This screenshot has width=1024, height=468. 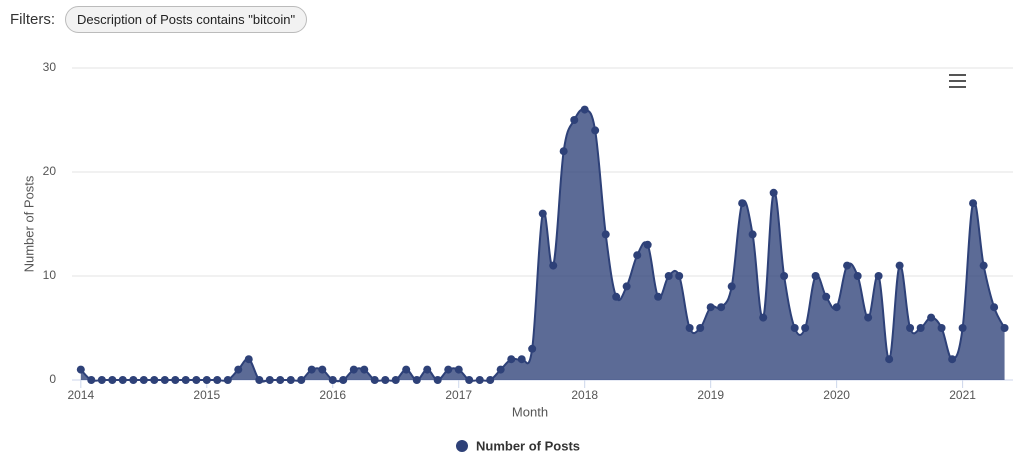 I want to click on x-tick-label: 2019, so click(x=710, y=395).